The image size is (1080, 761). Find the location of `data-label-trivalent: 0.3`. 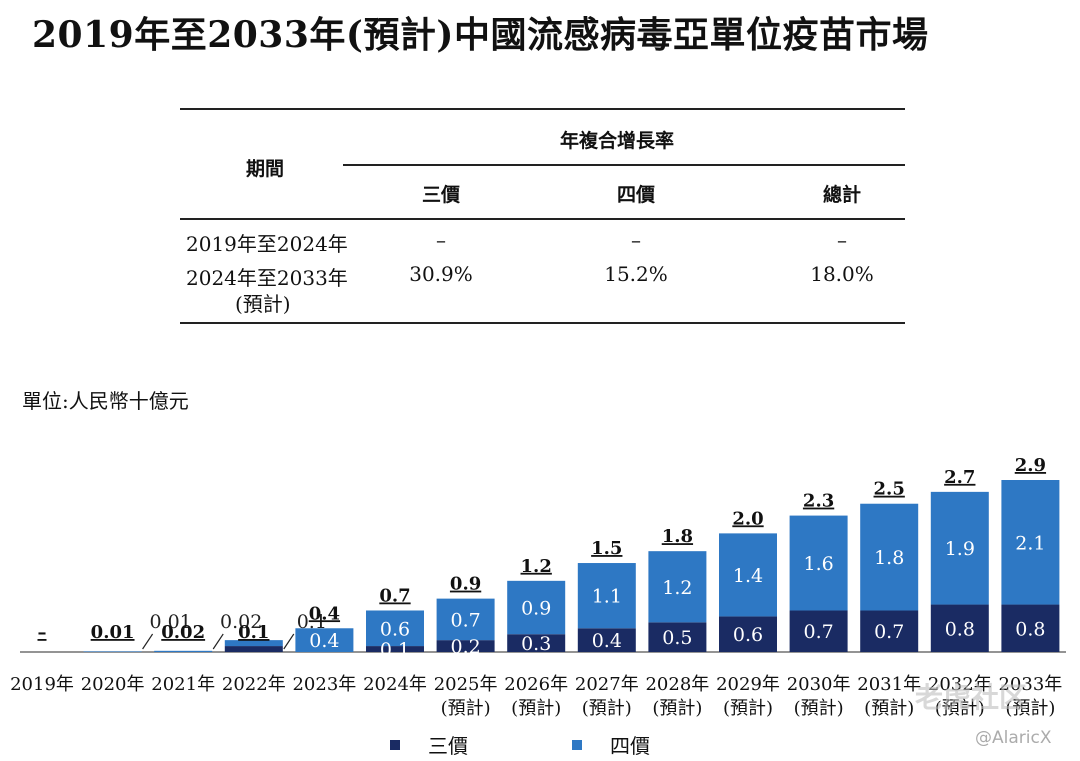

data-label-trivalent: 0.3 is located at coordinates (536, 644).